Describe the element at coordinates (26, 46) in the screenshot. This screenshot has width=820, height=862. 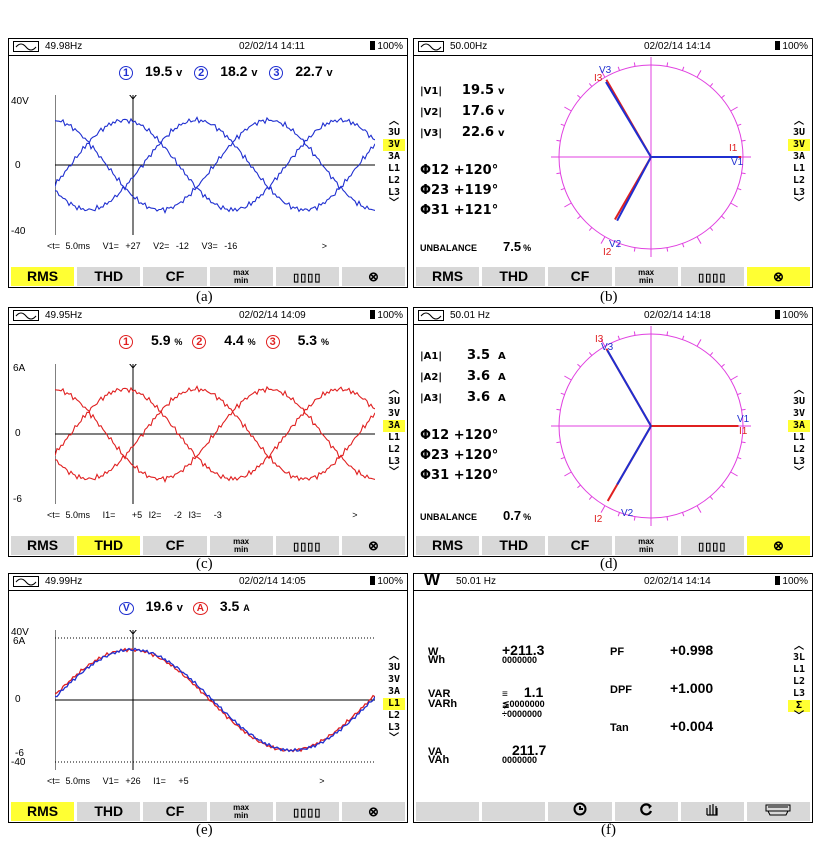
I see `sine-wave-icon` at that location.